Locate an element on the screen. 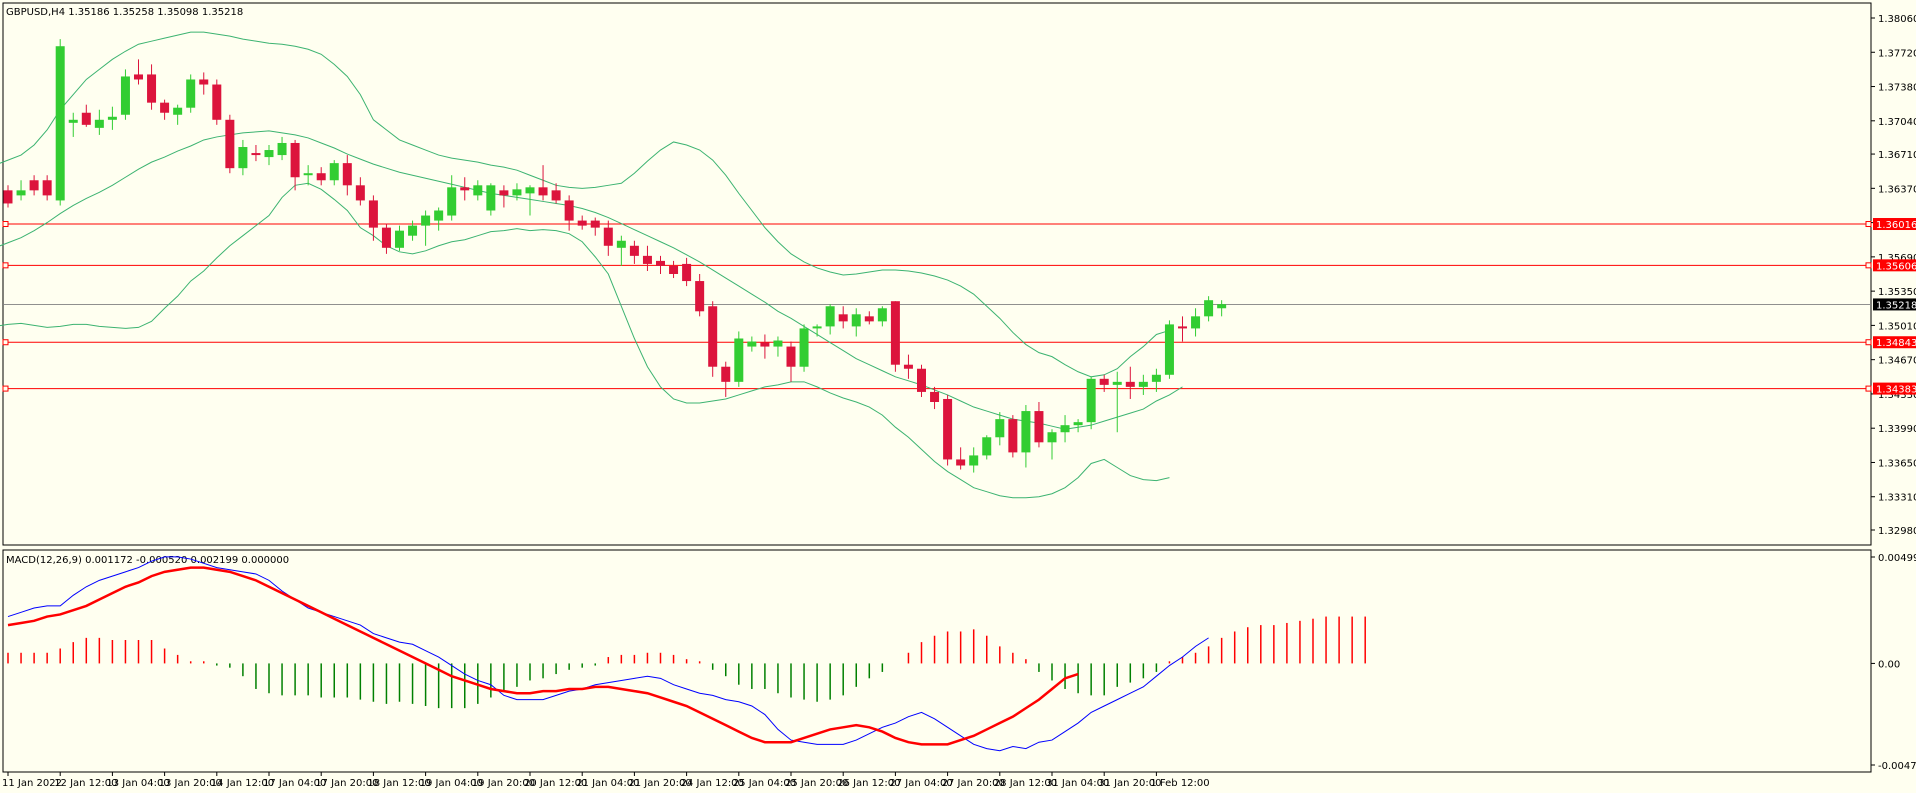 Image resolution: width=1916 pixels, height=793 pixels. time-axis-label-20: 31 Jan 04:00 is located at coordinates (1077, 783).